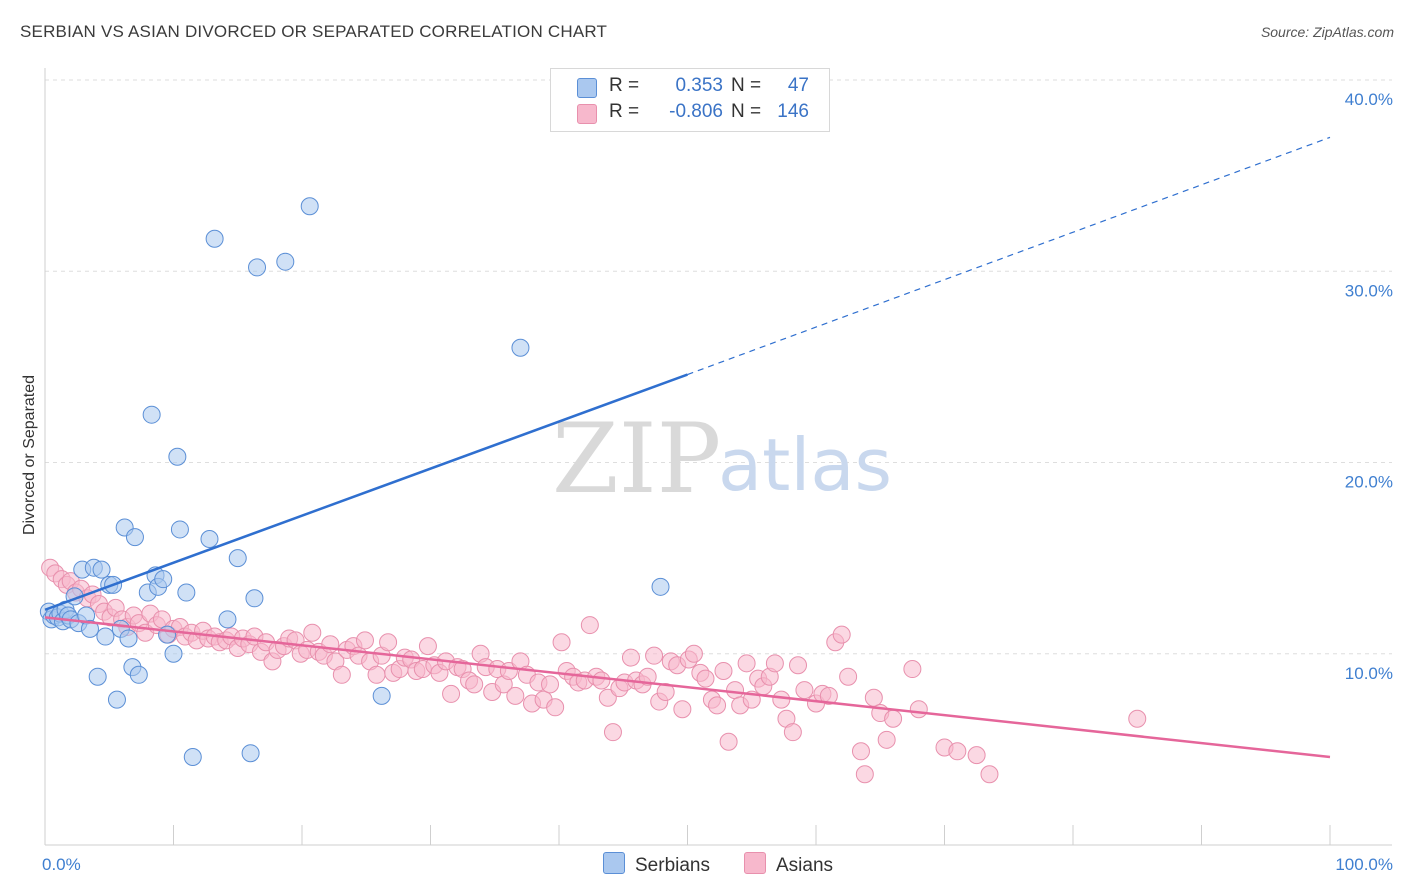  What do you see at coordinates (1009, 256) in the screenshot?
I see `serbians-trend-extension` at bounding box center [1009, 256].